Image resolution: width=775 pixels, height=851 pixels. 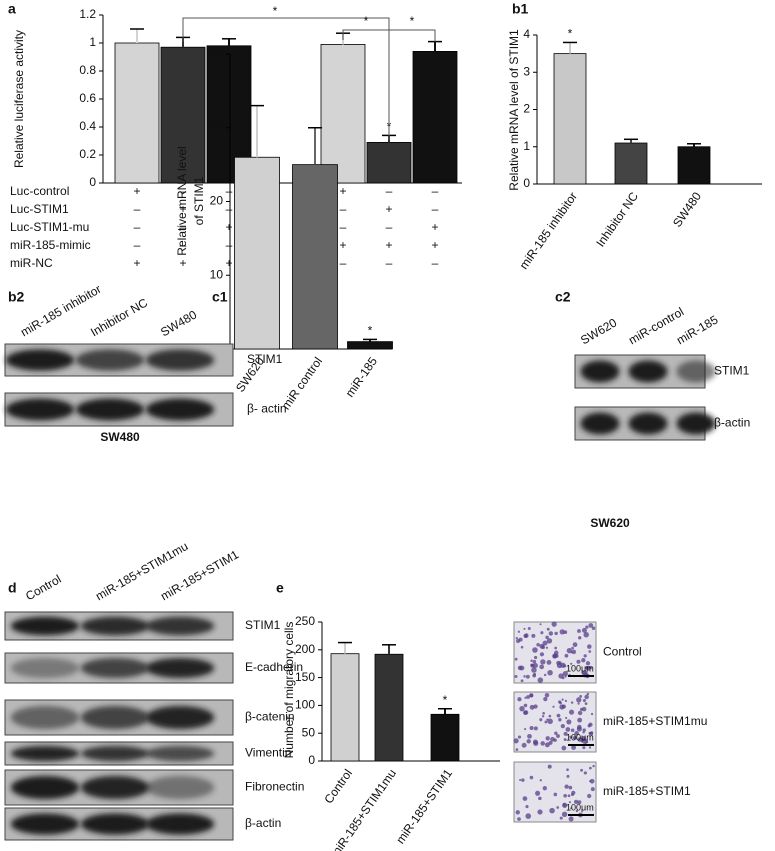 What do you see at coordinates (305, 705) in the screenshot?
I see `y-tick-label: 100` at bounding box center [305, 705].